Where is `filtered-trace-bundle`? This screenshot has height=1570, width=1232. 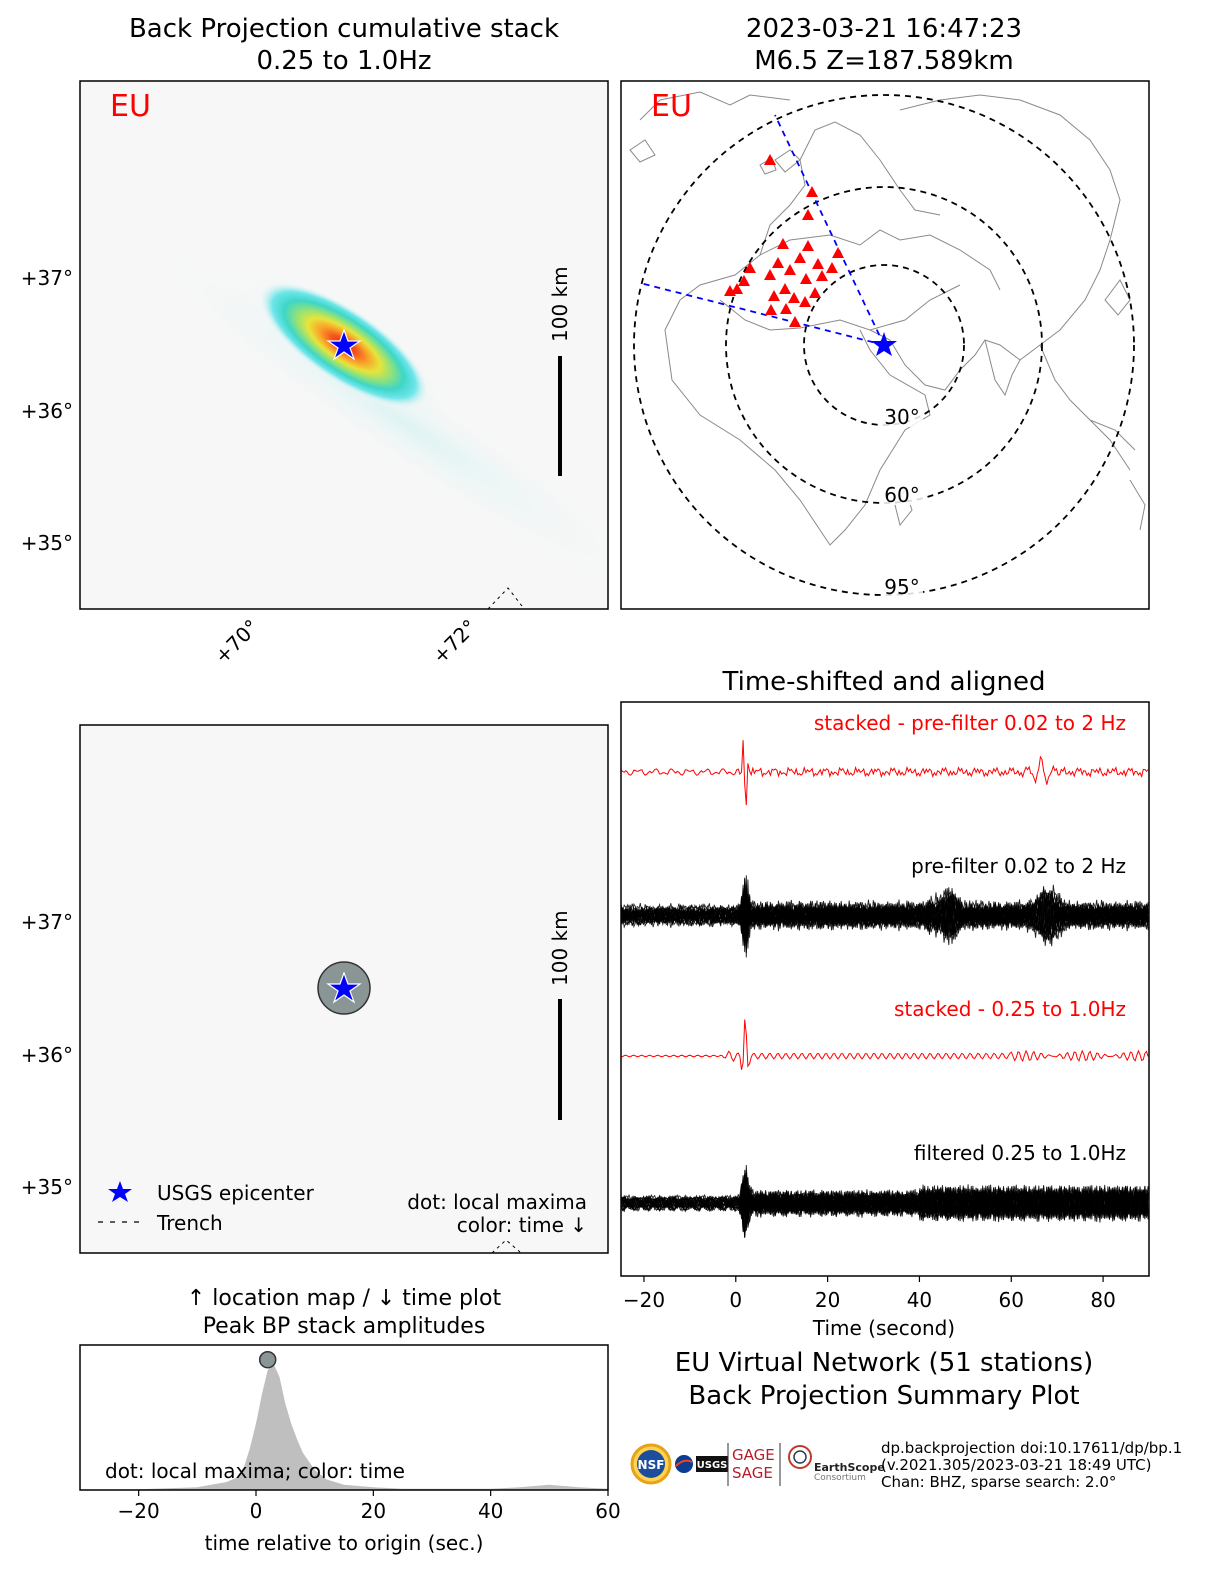 filtered-trace-bundle is located at coordinates (884, 1201).